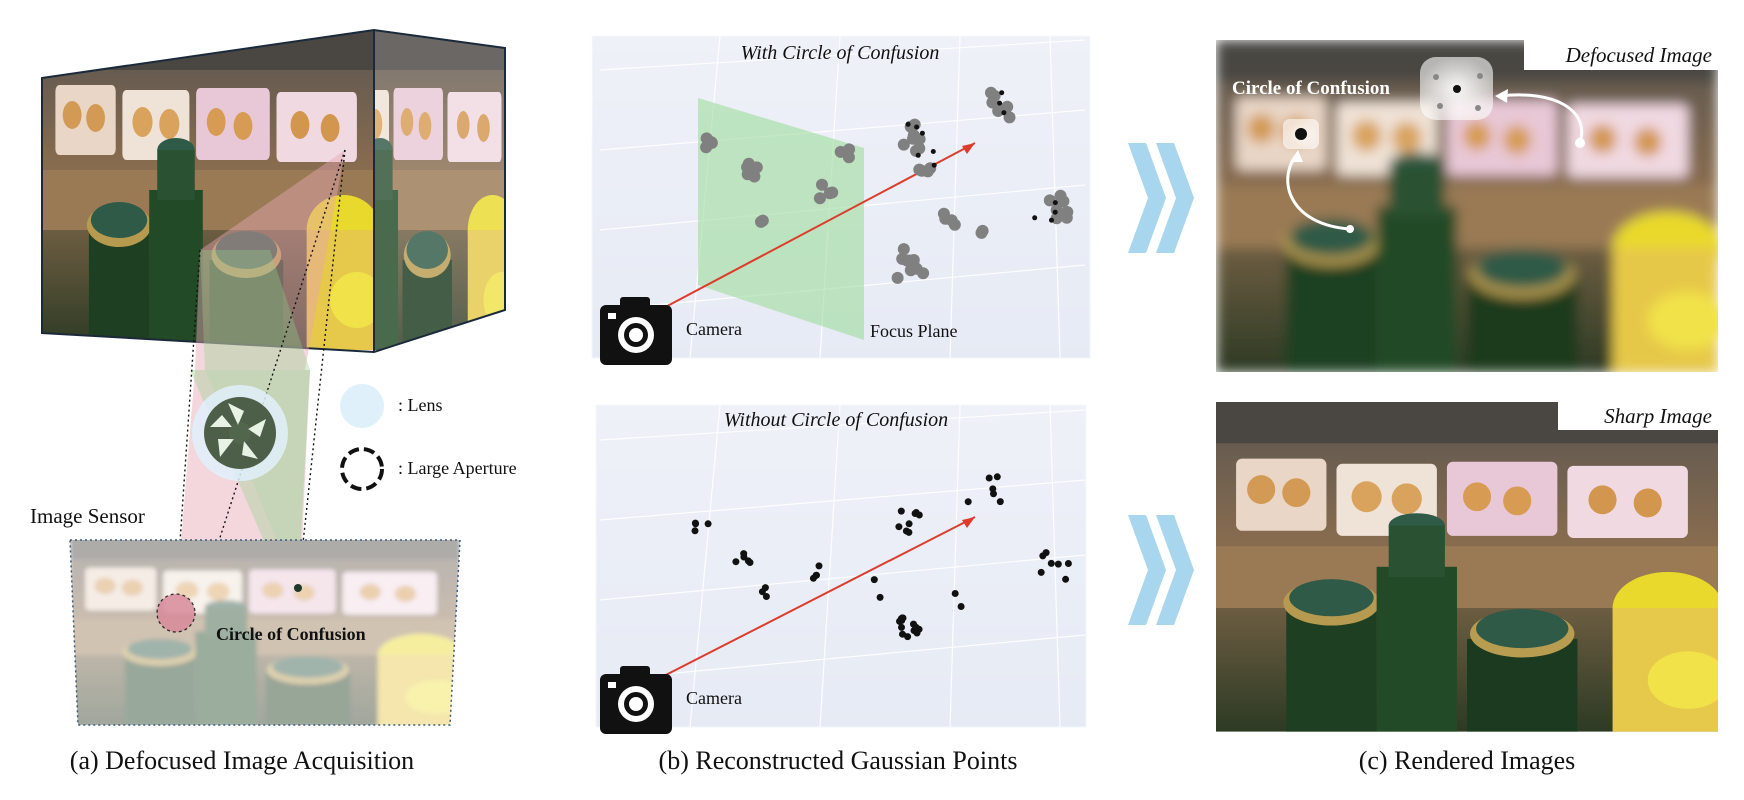  What do you see at coordinates (1467, 206) in the screenshot?
I see `defocused-image: Defocused Image Circle of Confusion` at bounding box center [1467, 206].